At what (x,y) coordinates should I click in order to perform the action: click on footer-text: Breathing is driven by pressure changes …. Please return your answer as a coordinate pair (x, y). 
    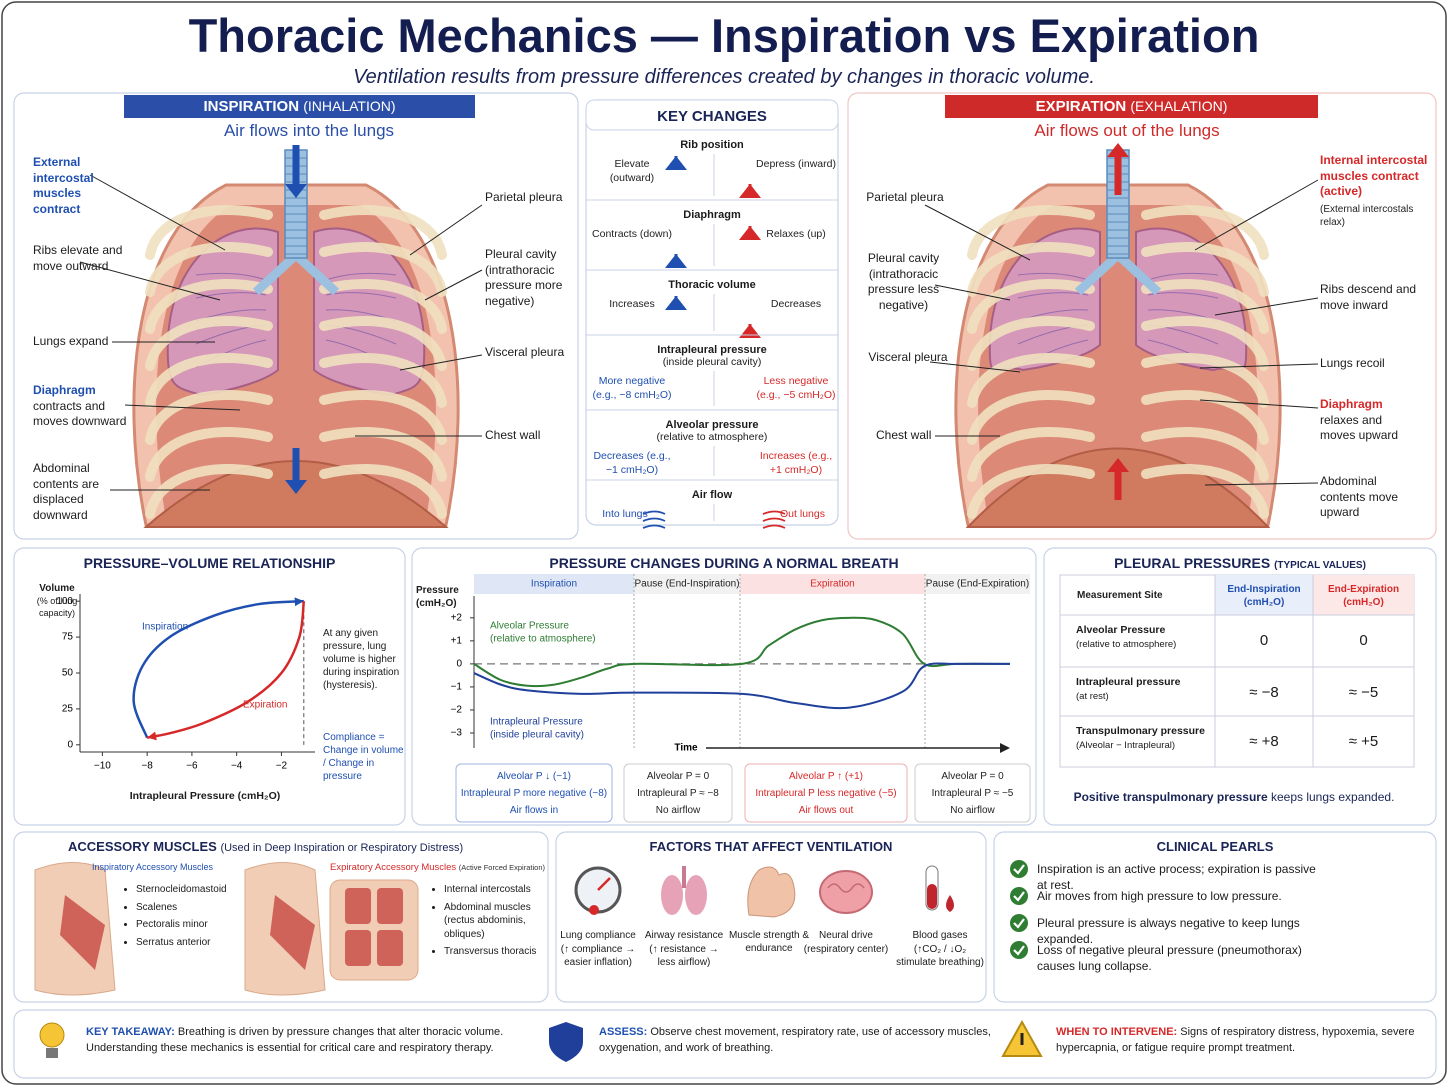
    Looking at the image, I should click on (295, 1040).